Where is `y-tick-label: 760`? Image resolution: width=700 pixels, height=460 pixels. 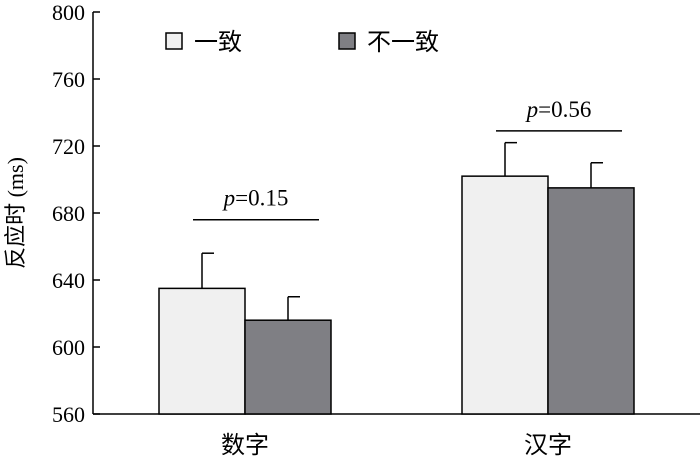
y-tick-label: 760 is located at coordinates (68, 79).